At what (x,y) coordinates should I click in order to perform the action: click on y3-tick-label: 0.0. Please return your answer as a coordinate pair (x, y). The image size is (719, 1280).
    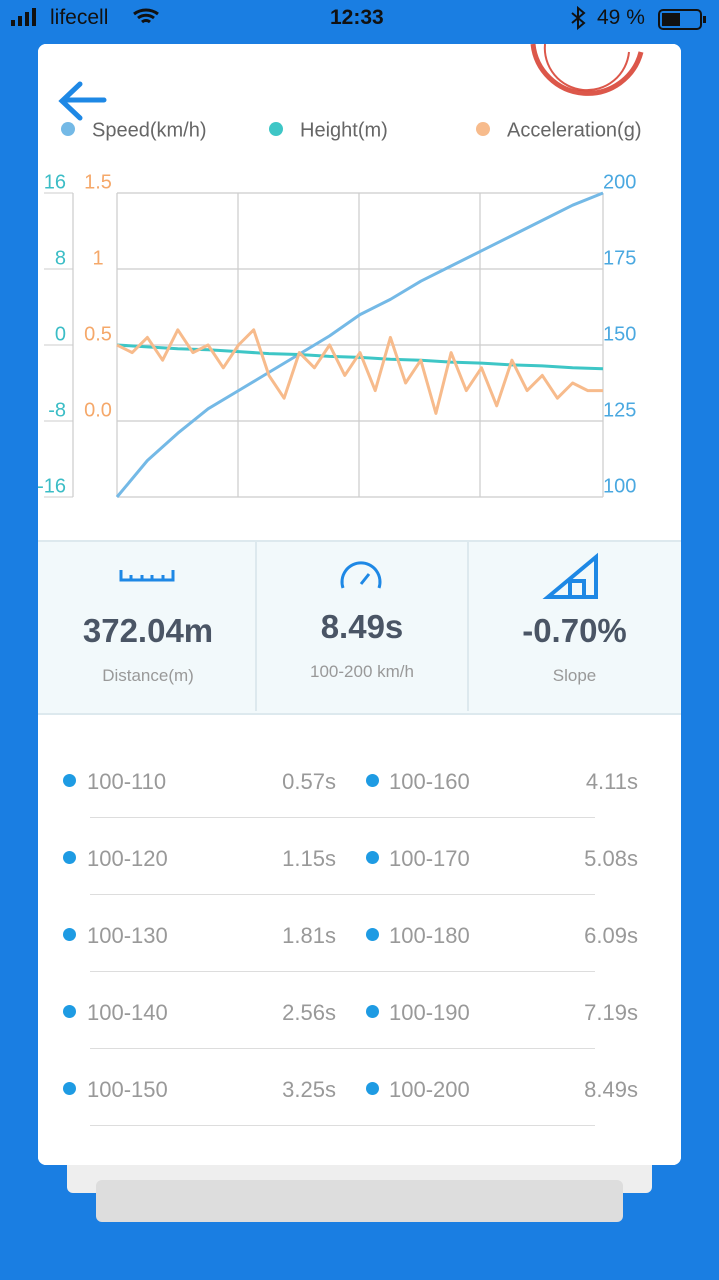
    Looking at the image, I should click on (98, 410).